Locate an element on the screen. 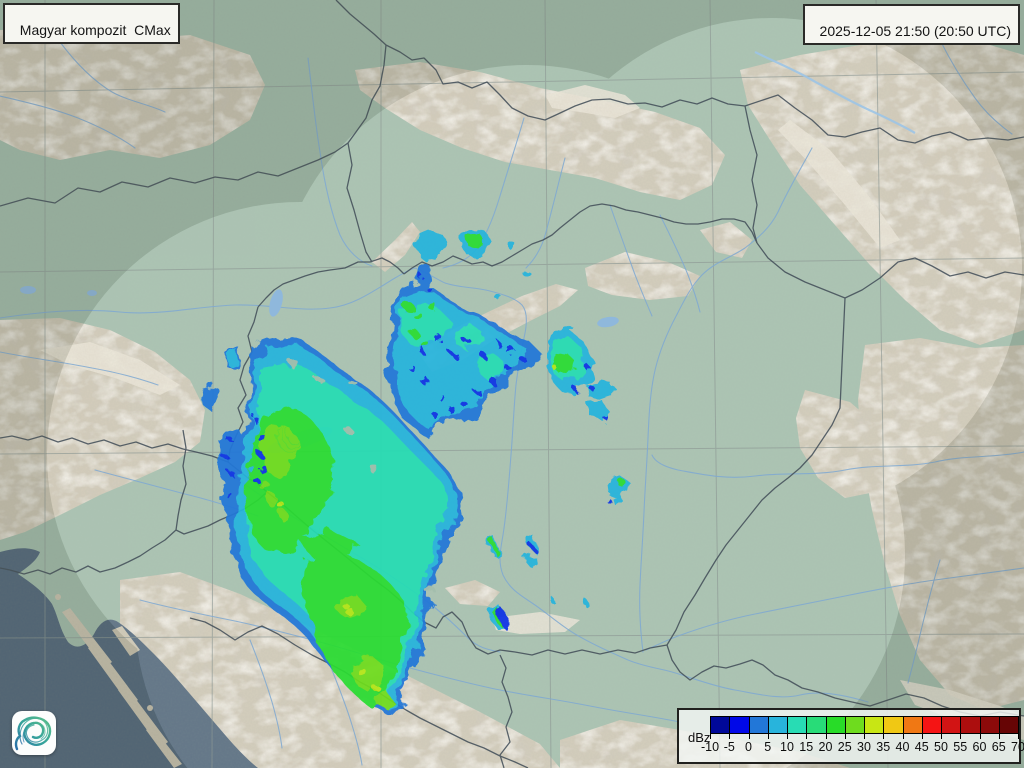 The height and width of the screenshot is (768, 1024). legend-tick-label: 70 is located at coordinates (1017, 747).